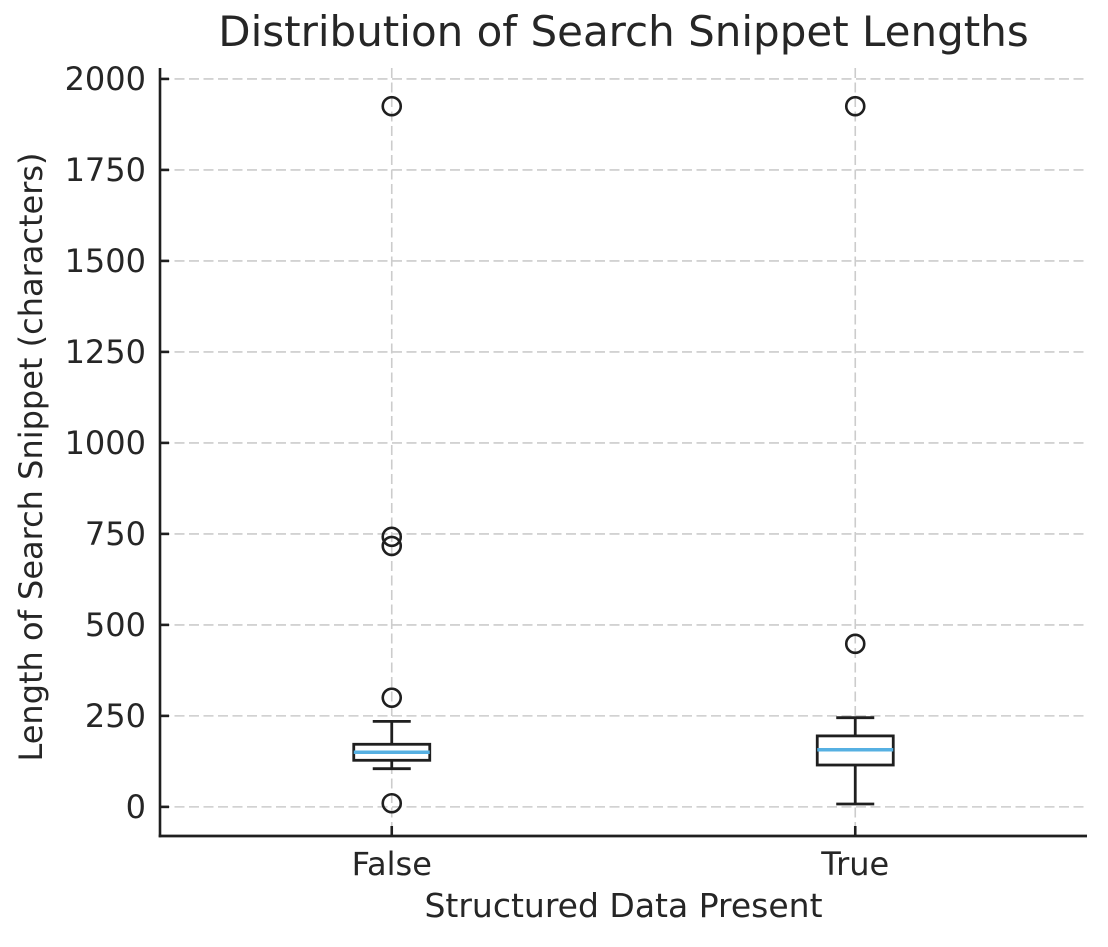 The image size is (1108, 947). I want to click on y-tick-label: 750, so click(115, 534).